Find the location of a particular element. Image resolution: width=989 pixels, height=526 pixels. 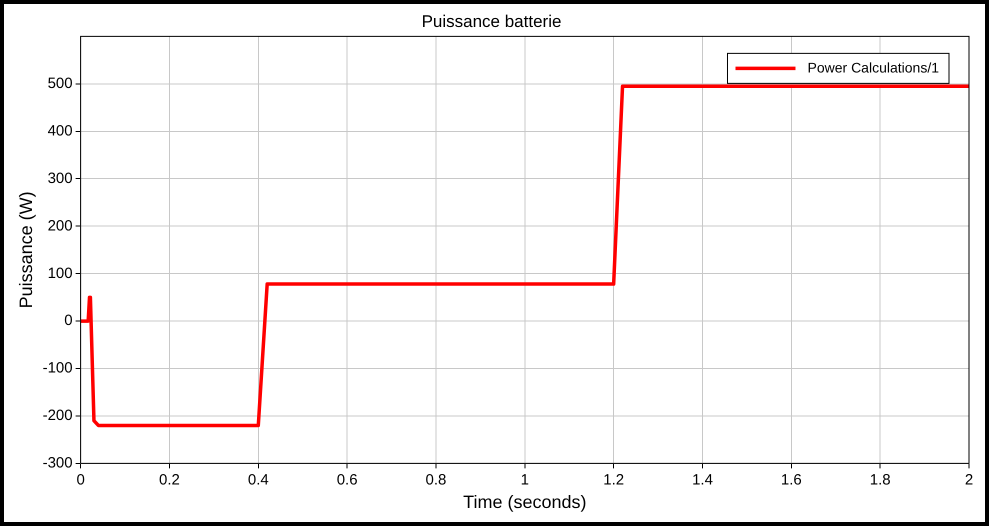

x-tick-label: 1.8 is located at coordinates (880, 480).